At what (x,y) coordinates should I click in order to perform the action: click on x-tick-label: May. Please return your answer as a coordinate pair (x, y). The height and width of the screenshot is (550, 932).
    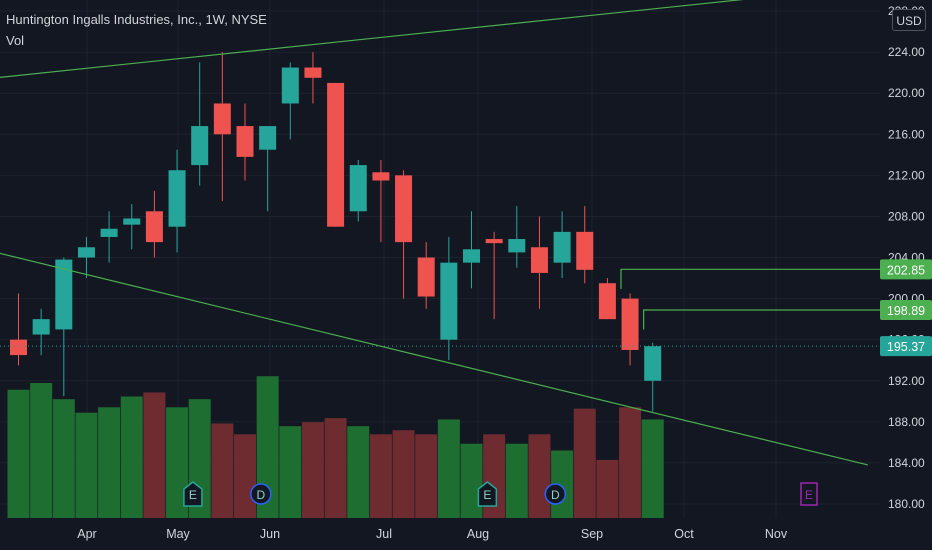
    Looking at the image, I should click on (178, 534).